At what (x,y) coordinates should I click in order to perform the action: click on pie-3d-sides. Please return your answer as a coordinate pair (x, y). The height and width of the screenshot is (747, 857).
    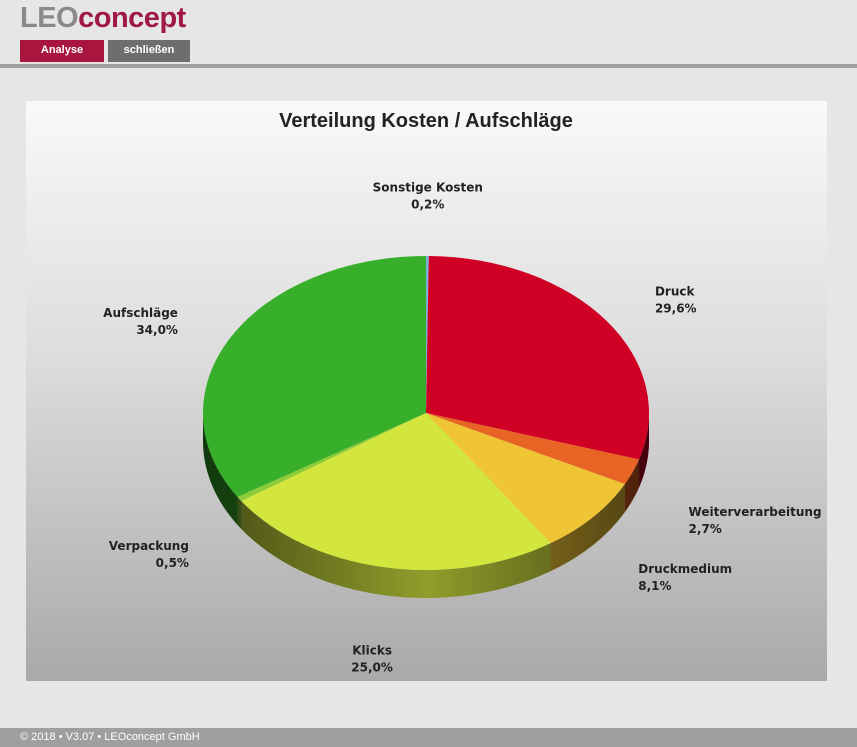
    Looking at the image, I should click on (426, 505).